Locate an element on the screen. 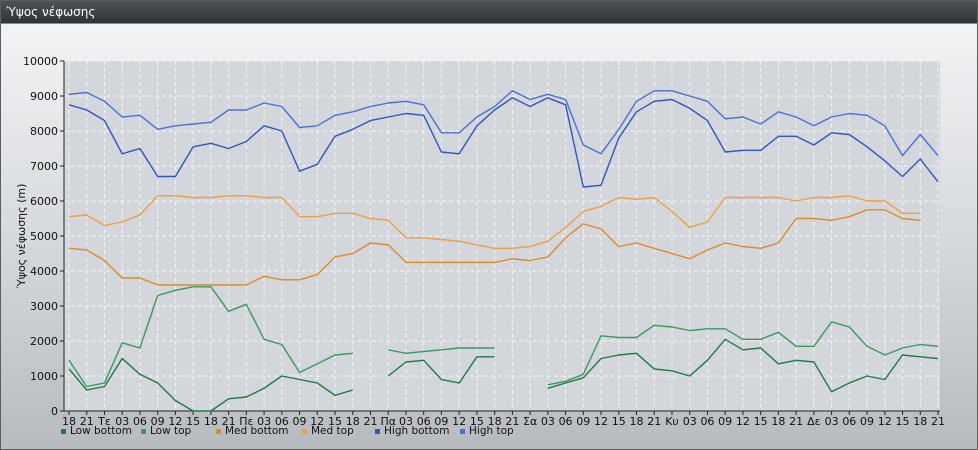  x-tick-label: Τε is located at coordinates (104, 421).